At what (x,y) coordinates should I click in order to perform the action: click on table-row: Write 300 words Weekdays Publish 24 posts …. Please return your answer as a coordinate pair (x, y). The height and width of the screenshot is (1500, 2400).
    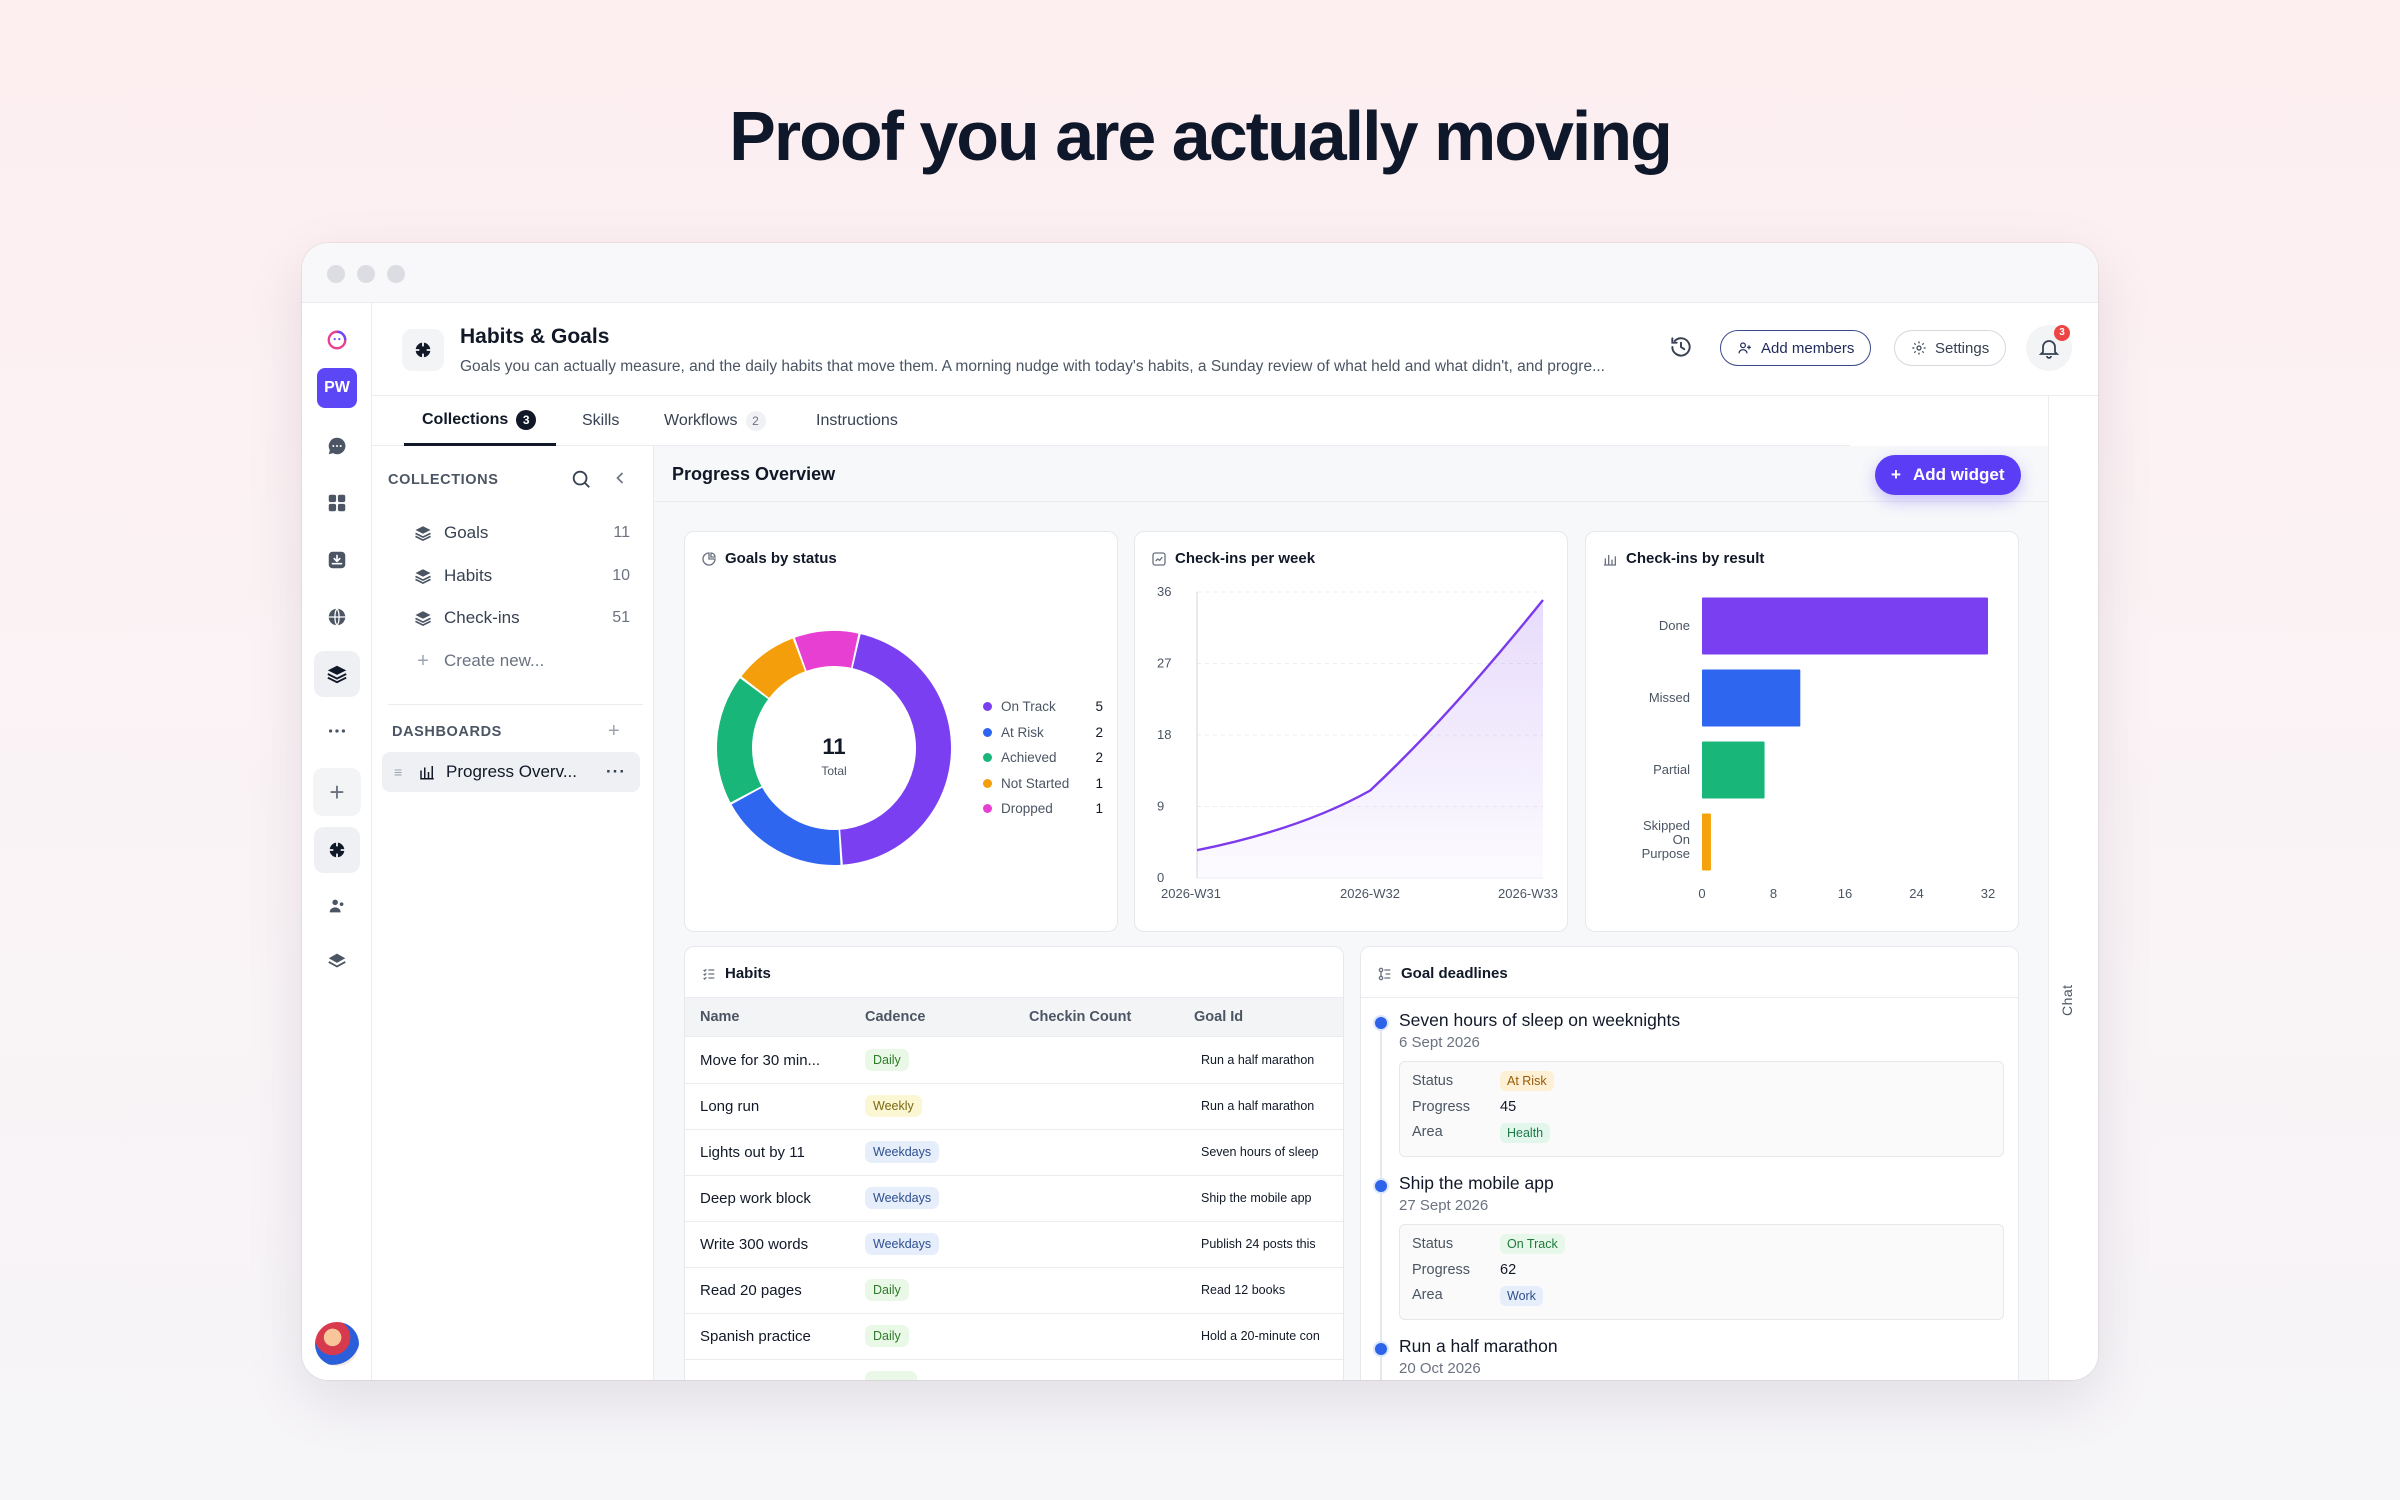
    Looking at the image, I should click on (1014, 1245).